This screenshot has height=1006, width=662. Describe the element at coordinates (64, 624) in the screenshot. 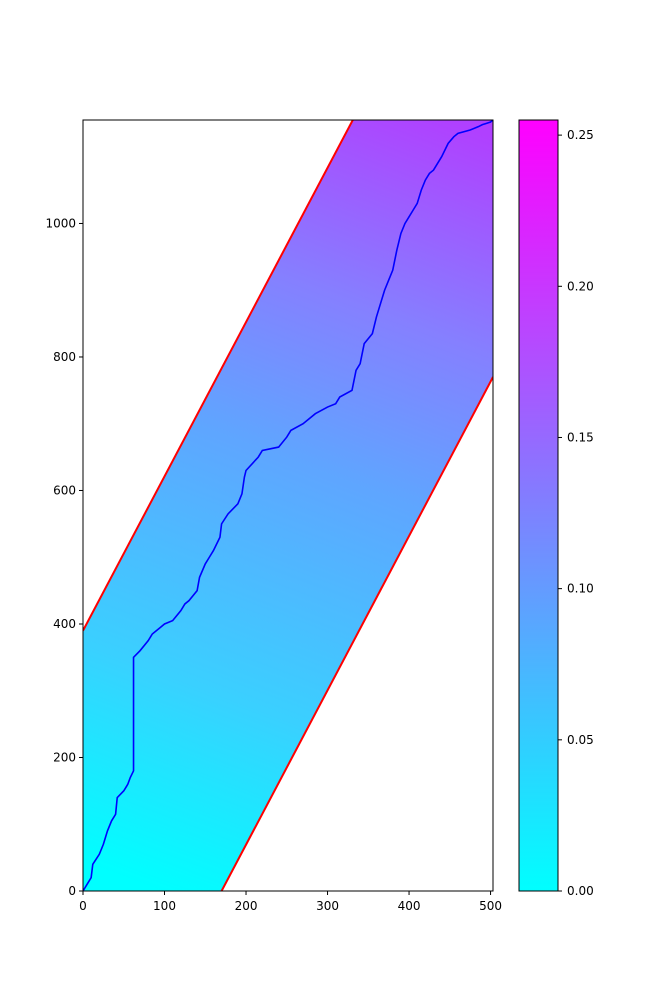

I see `y-tick-label: 400` at that location.